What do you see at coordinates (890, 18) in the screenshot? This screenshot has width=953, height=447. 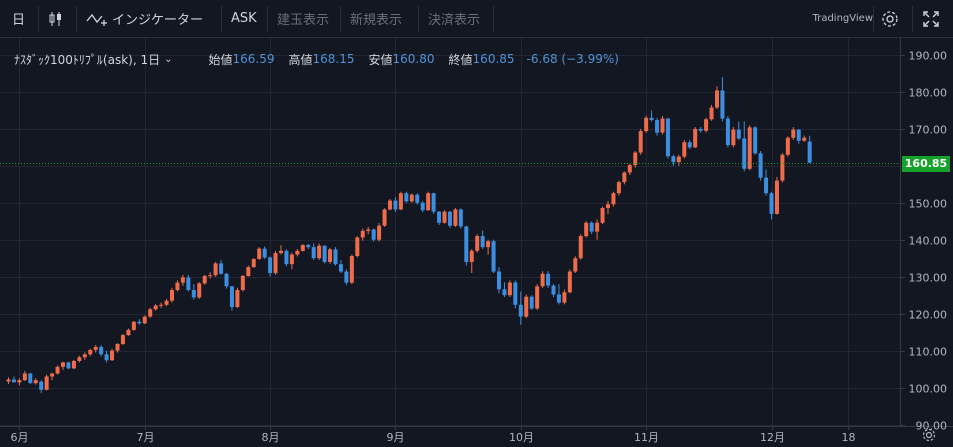 I see `settings-button` at bounding box center [890, 18].